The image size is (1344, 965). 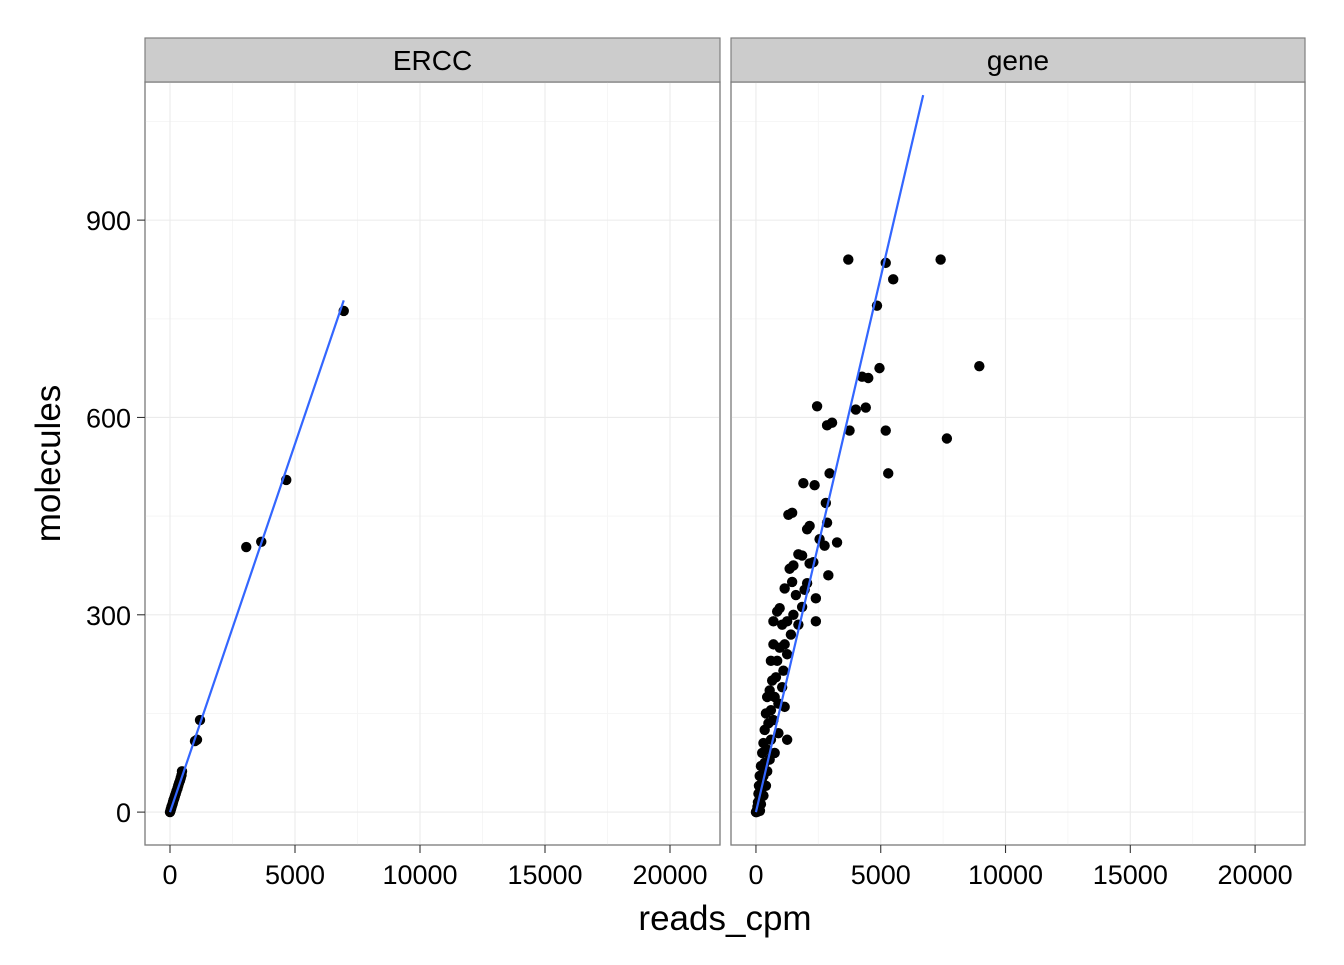 What do you see at coordinates (108, 221) in the screenshot?
I see `y-tick-label: 900` at bounding box center [108, 221].